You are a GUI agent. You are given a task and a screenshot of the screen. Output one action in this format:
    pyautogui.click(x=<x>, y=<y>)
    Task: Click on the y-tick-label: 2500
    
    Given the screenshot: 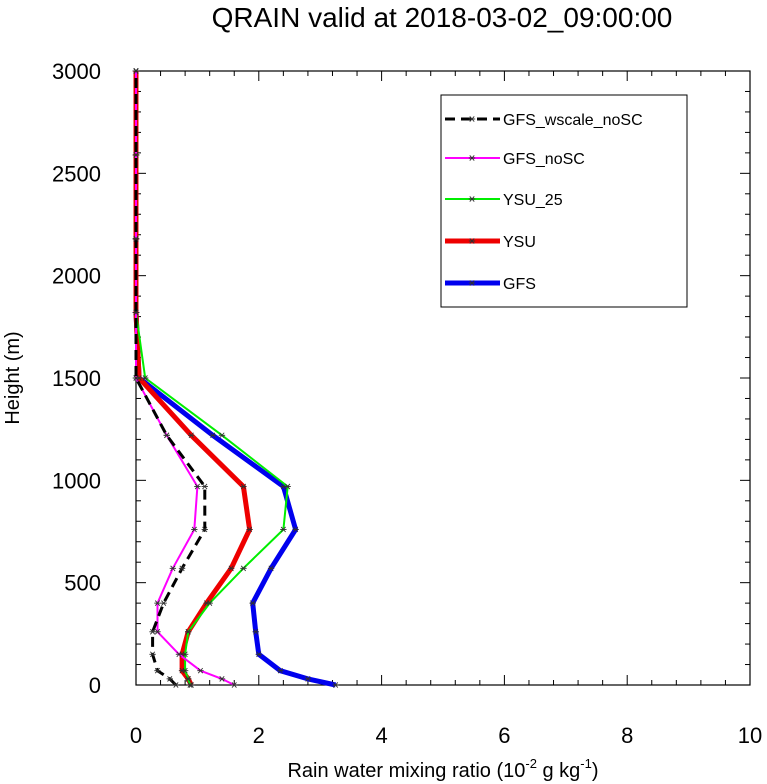 What is the action you would take?
    pyautogui.click(x=76, y=173)
    